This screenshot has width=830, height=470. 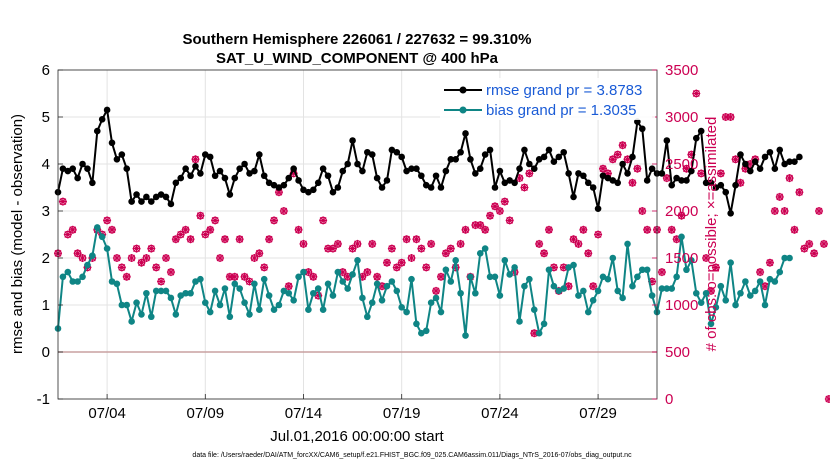 I want to click on legend-bias-marker, so click(x=463, y=110).